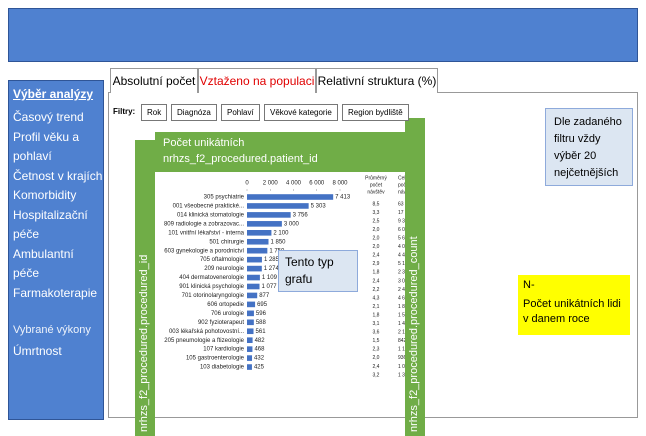 The width and height of the screenshot is (646, 436). What do you see at coordinates (215, 359) in the screenshot?
I see `y-tick-label: 105 gastroenterologie` at bounding box center [215, 359].